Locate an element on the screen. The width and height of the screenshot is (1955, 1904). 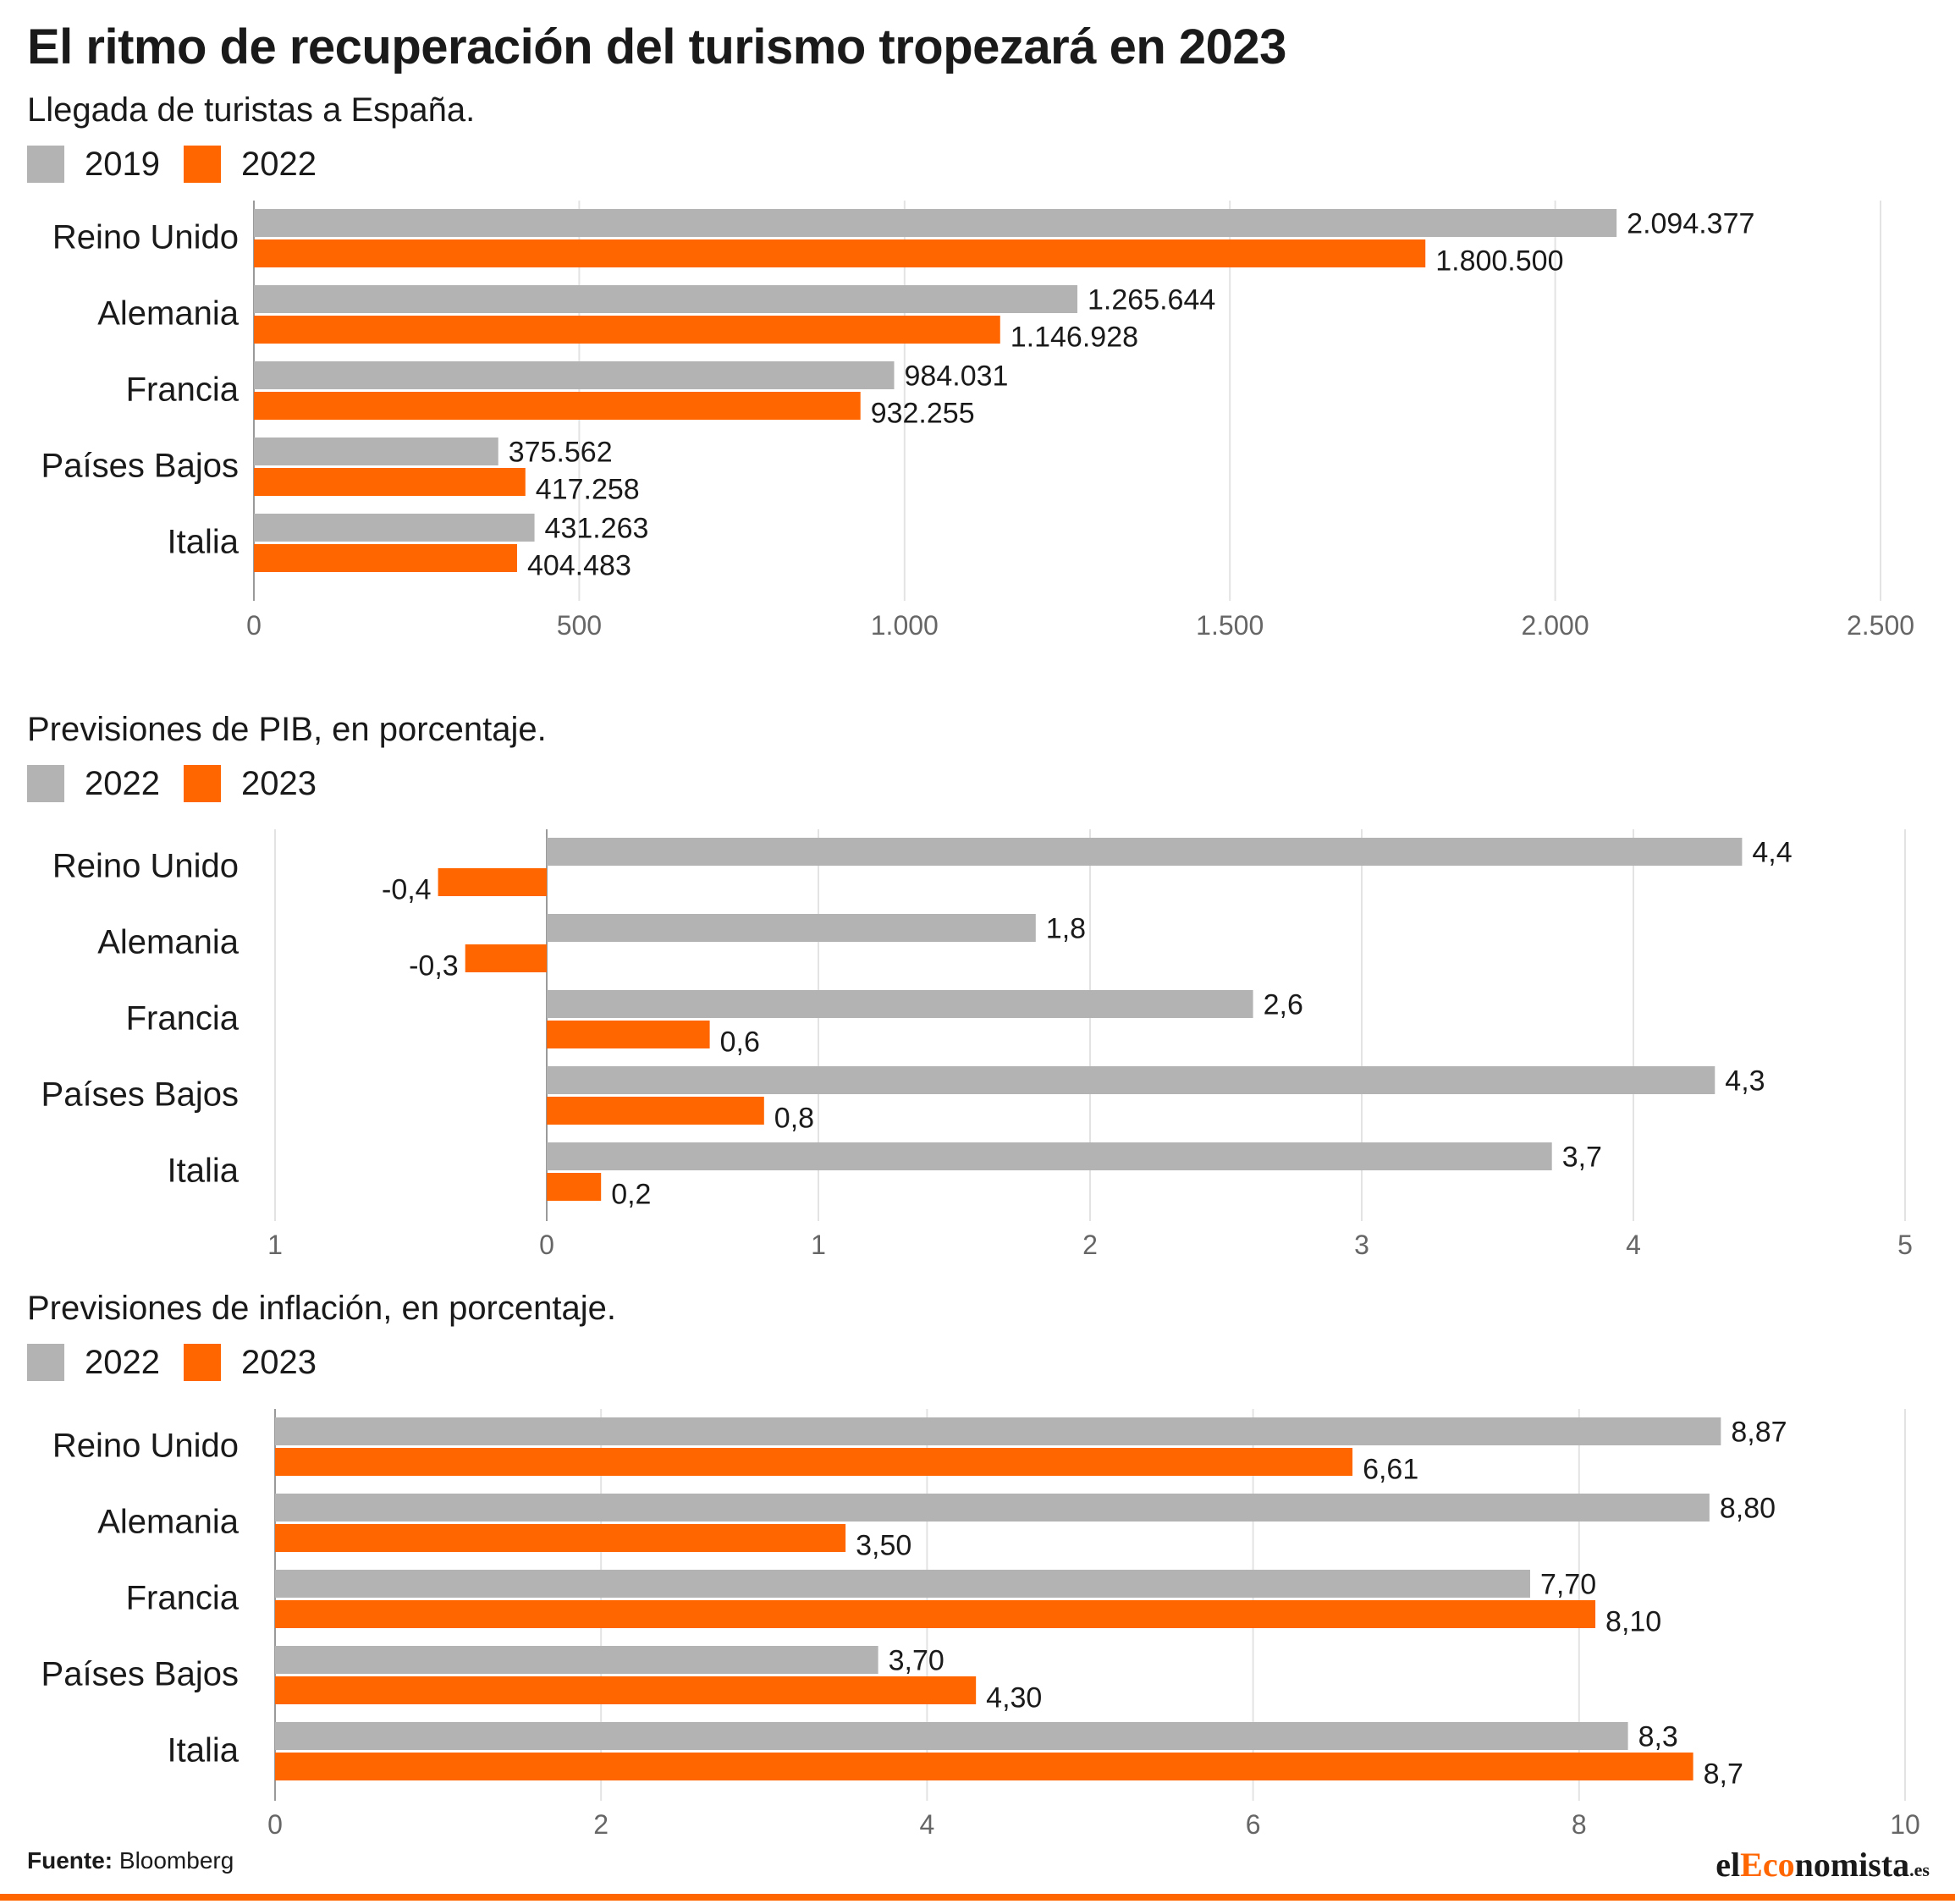
tick-label: 500 is located at coordinates (579, 625).